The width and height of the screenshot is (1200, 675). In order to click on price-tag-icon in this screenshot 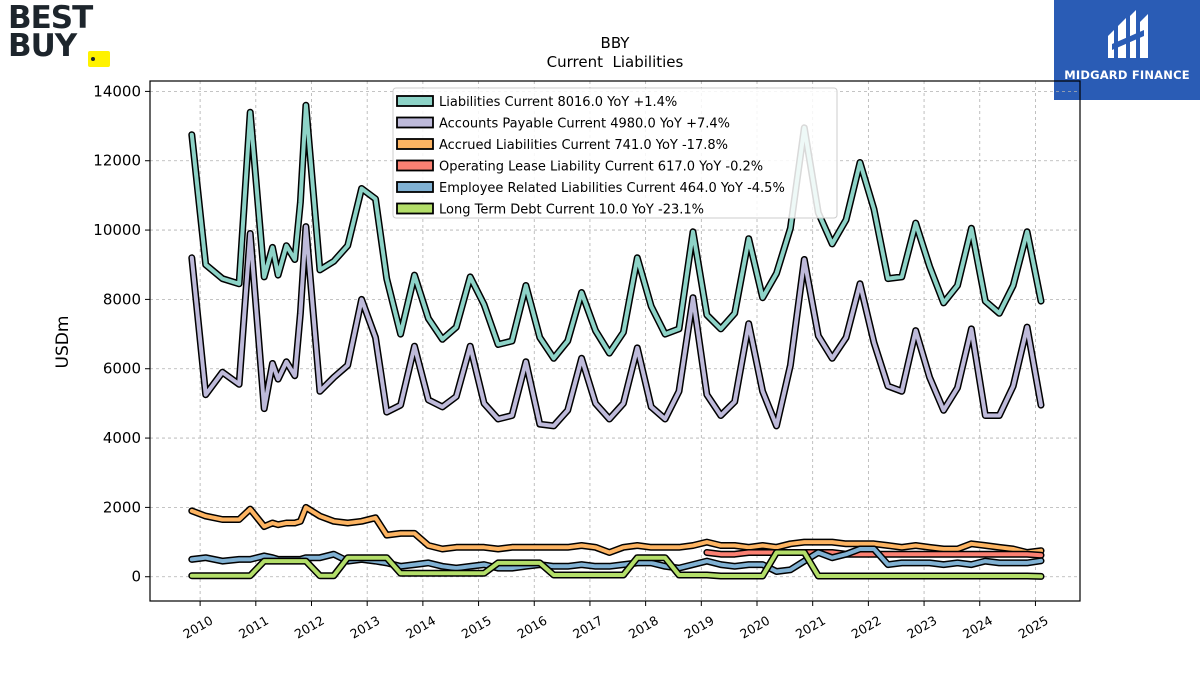, I will do `click(99, 59)`.